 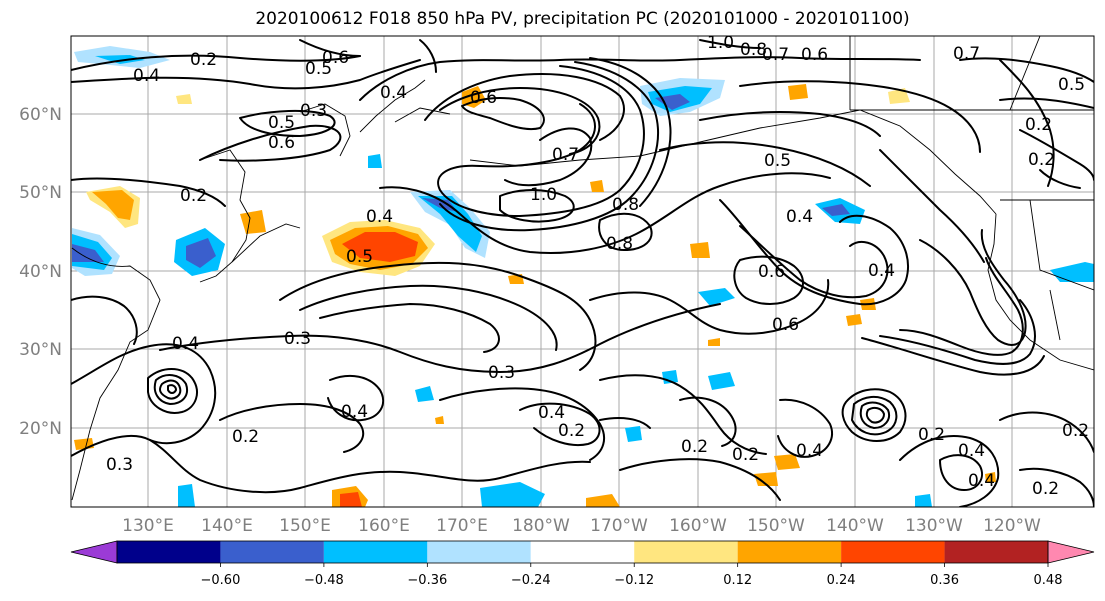 I want to click on lat-label: 30°N, so click(x=40, y=350).